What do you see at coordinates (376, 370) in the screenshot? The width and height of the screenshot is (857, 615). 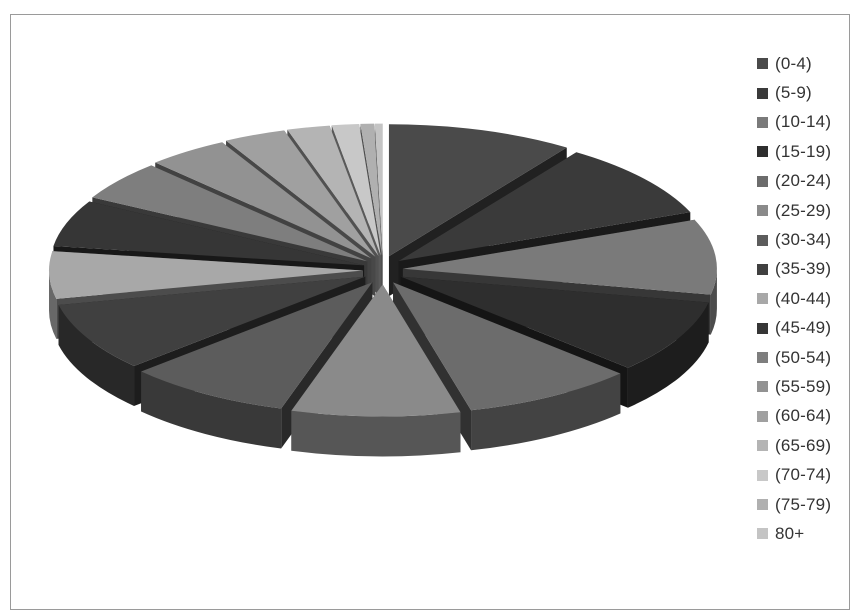 I see `pie-slice` at bounding box center [376, 370].